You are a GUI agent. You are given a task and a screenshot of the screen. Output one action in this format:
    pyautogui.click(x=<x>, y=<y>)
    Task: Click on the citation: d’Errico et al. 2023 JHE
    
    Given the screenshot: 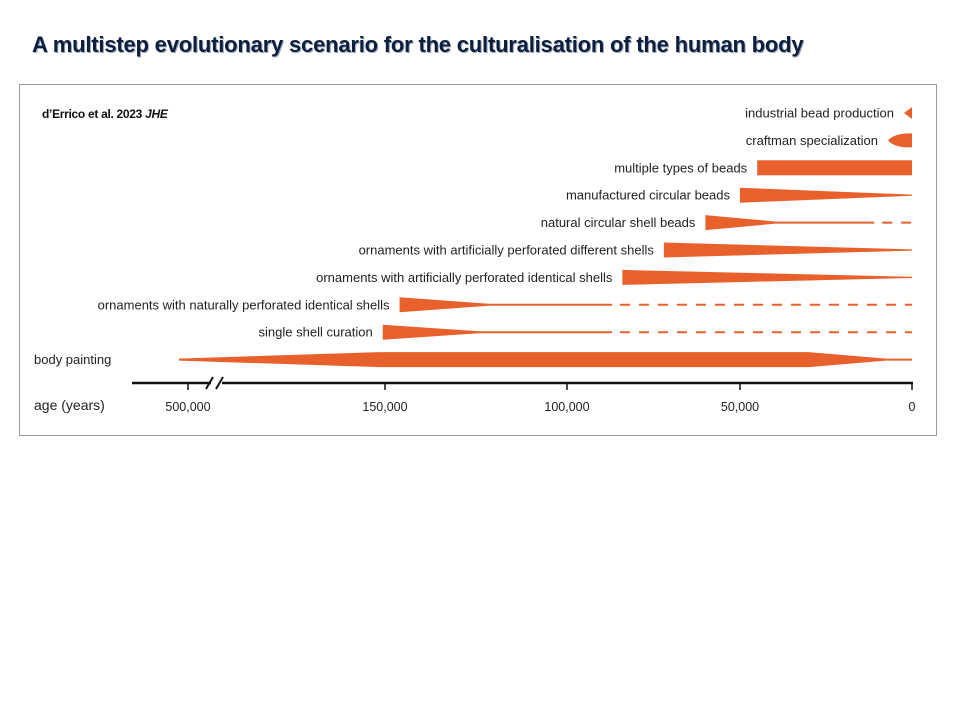 What is the action you would take?
    pyautogui.click(x=105, y=114)
    